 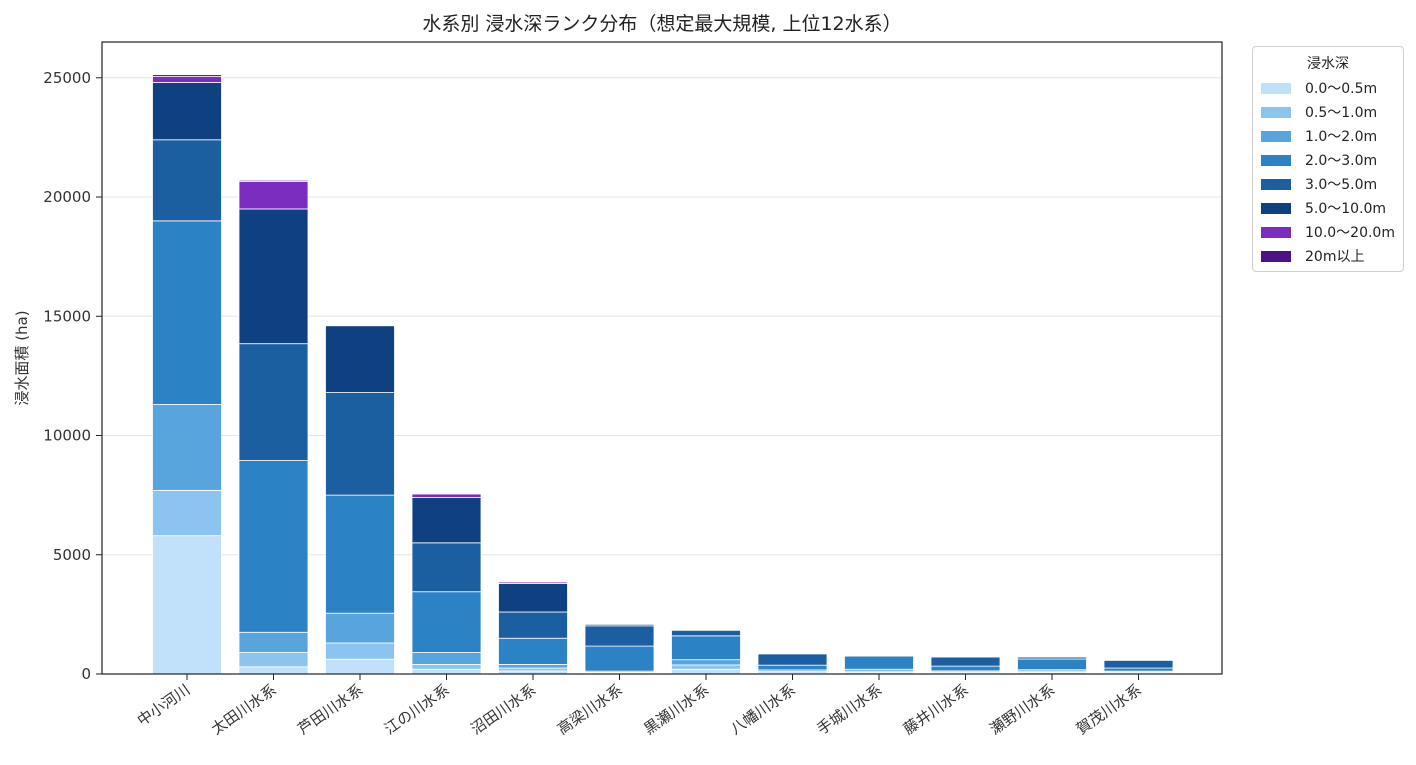 I want to click on legend-item: 0.5〜1.0m, so click(x=1328, y=112).